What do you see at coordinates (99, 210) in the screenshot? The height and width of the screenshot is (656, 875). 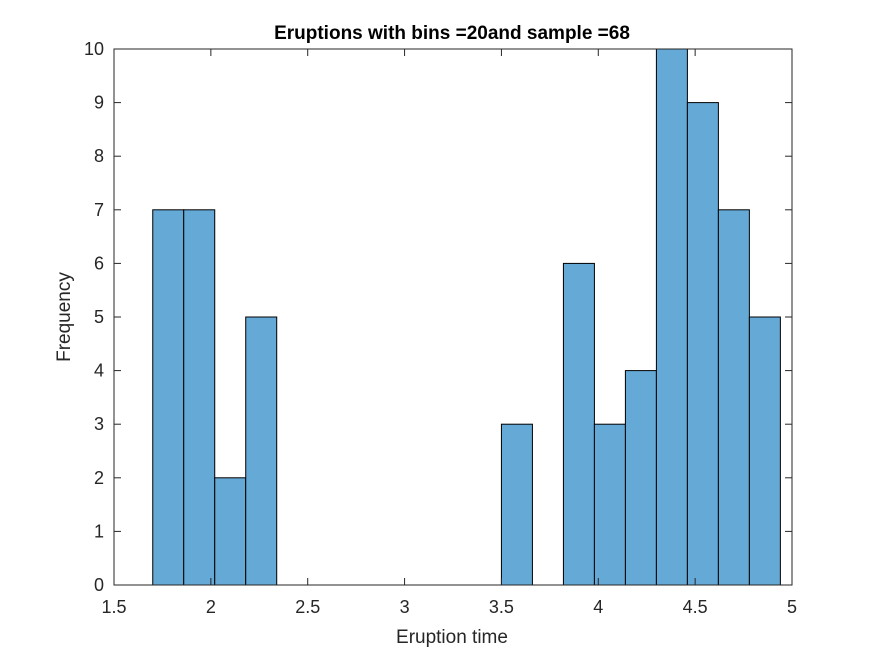 I see `y-tick-label: 7` at bounding box center [99, 210].